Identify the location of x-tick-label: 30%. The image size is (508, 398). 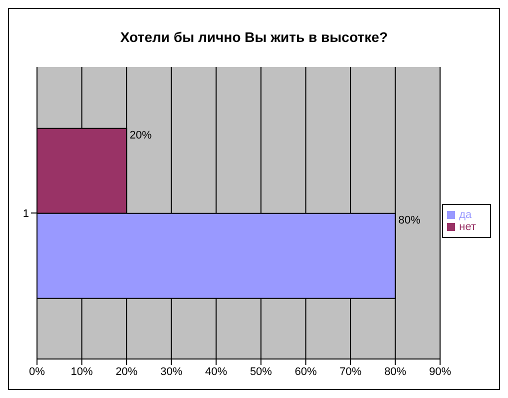
(171, 372).